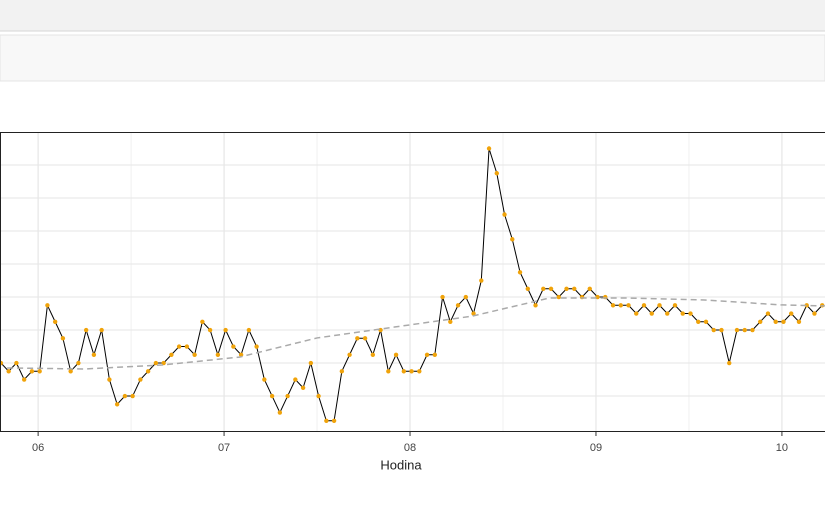  Describe the element at coordinates (224, 448) in the screenshot. I see `x-tick-label: 07` at that location.